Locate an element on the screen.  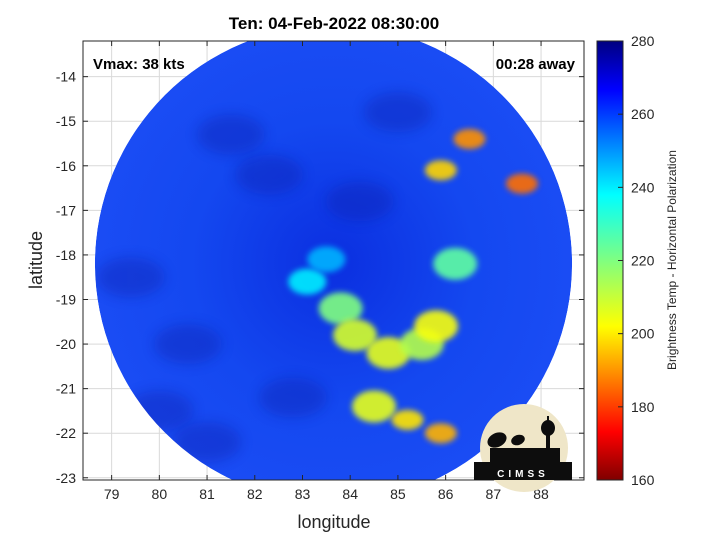
x-tick-label: 84 is located at coordinates (350, 494).